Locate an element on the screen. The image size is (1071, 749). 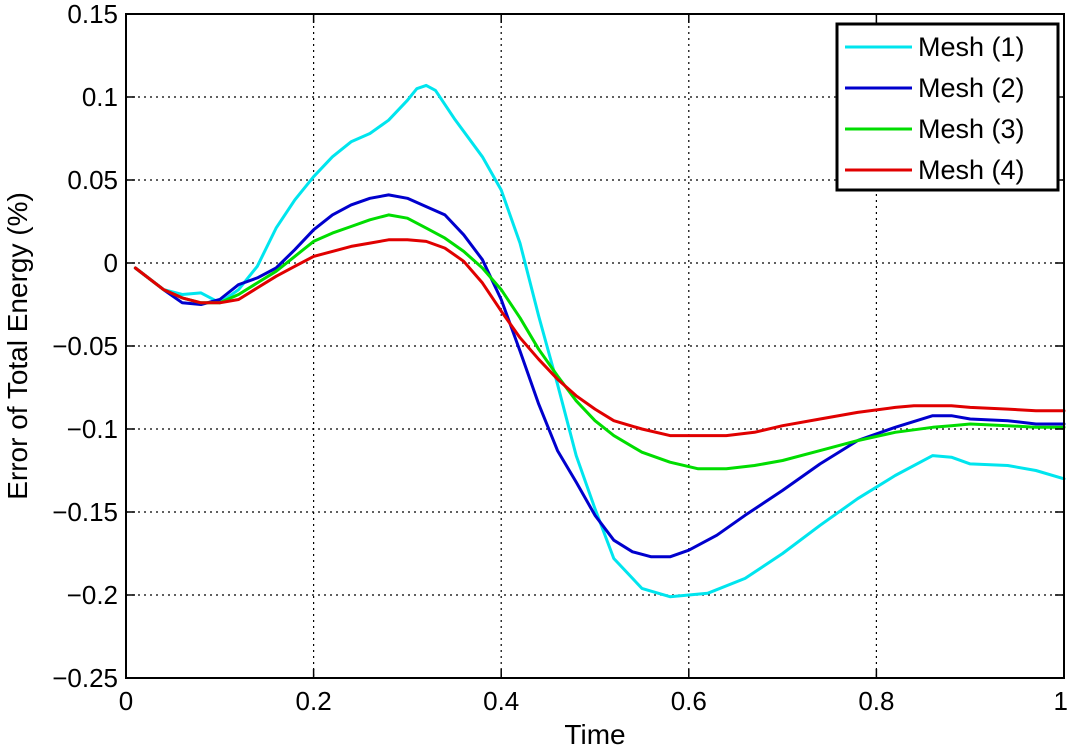
y-tick-label: 0.05 is located at coordinates (92, 180).